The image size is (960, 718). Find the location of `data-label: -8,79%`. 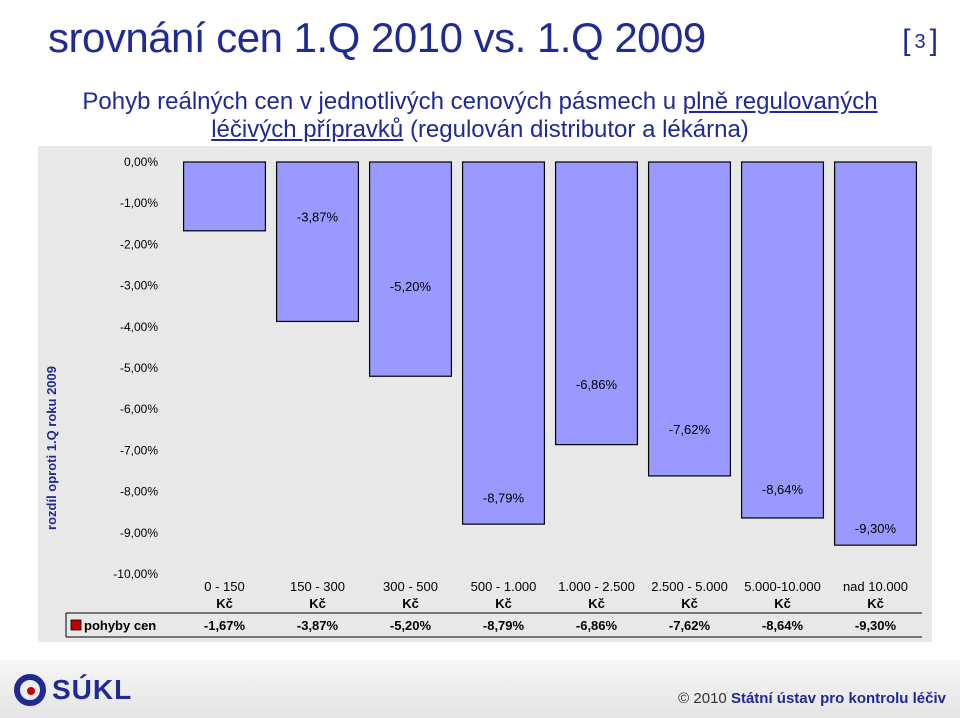

data-label: -8,79% is located at coordinates (504, 498).